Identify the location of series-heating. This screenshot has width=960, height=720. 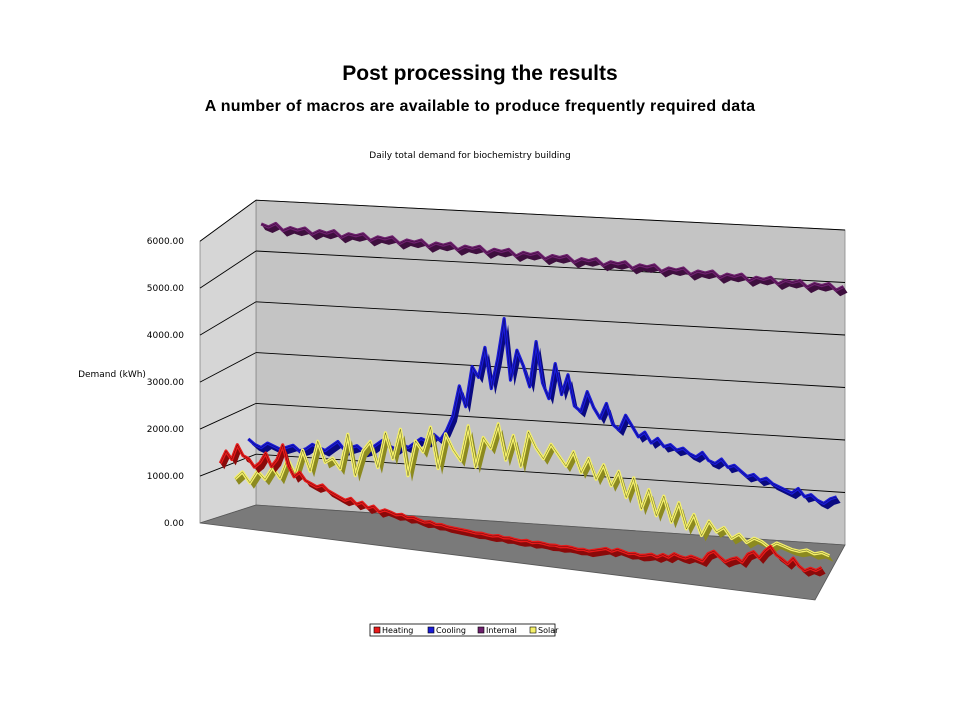
(522, 510).